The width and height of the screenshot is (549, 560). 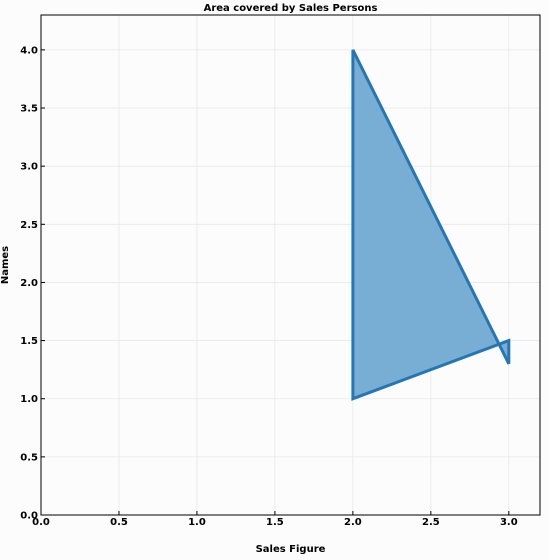 I want to click on y-tick-label: 3.0, so click(x=29, y=167).